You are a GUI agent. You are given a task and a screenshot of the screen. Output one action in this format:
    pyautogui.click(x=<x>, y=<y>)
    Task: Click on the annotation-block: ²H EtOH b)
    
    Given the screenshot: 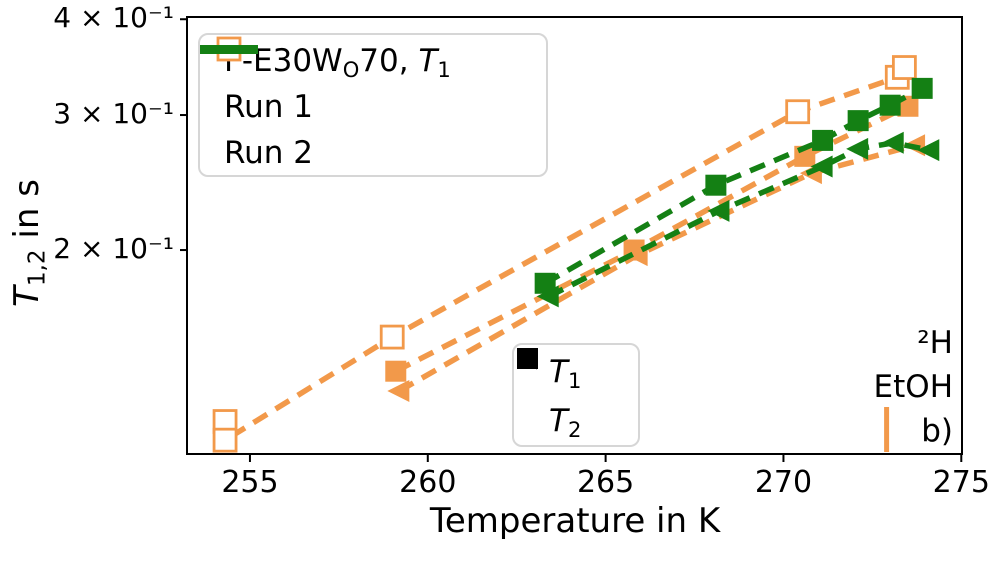 What is the action you would take?
    pyautogui.click(x=913, y=387)
    